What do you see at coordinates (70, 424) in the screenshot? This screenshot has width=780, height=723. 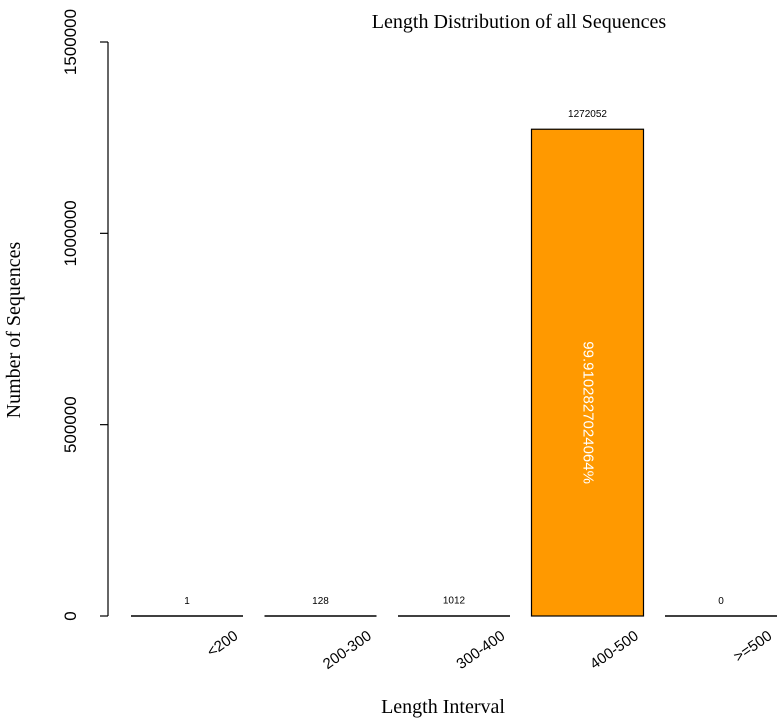 I see `y-tick-label: 500000` at bounding box center [70, 424].